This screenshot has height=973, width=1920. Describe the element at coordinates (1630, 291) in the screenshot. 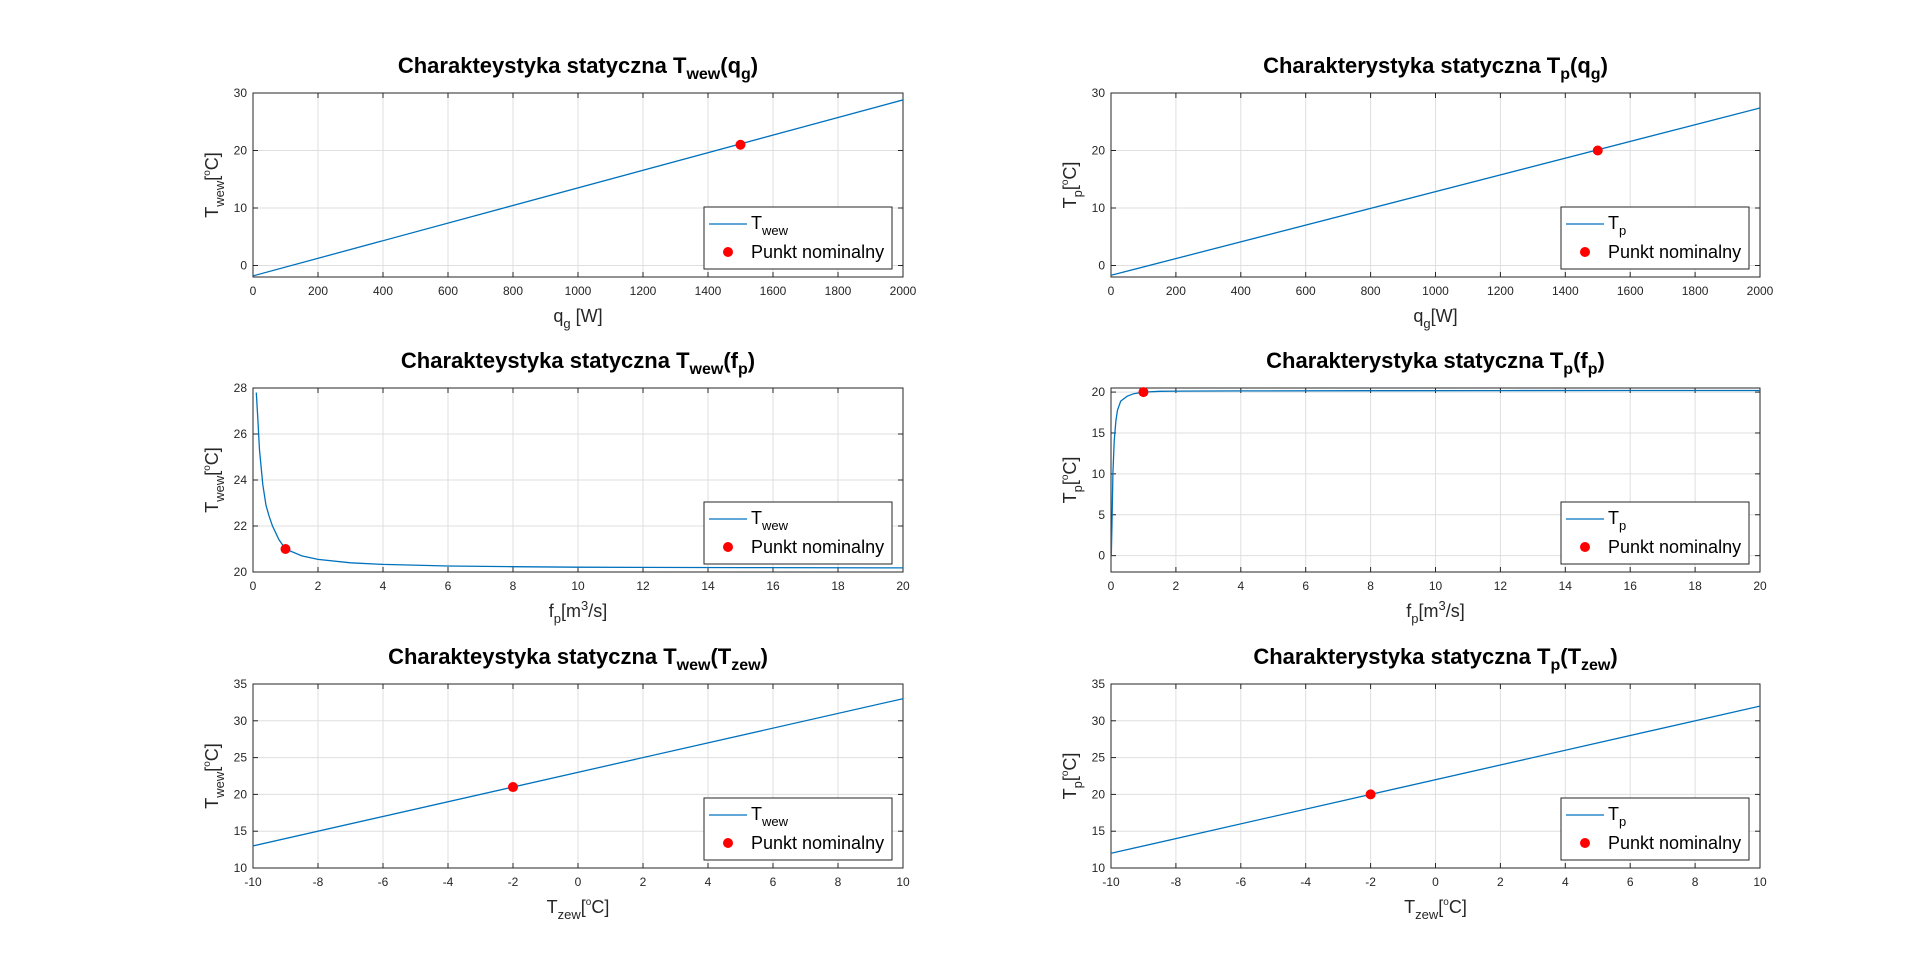

I see `x-tick-label: 1600` at that location.